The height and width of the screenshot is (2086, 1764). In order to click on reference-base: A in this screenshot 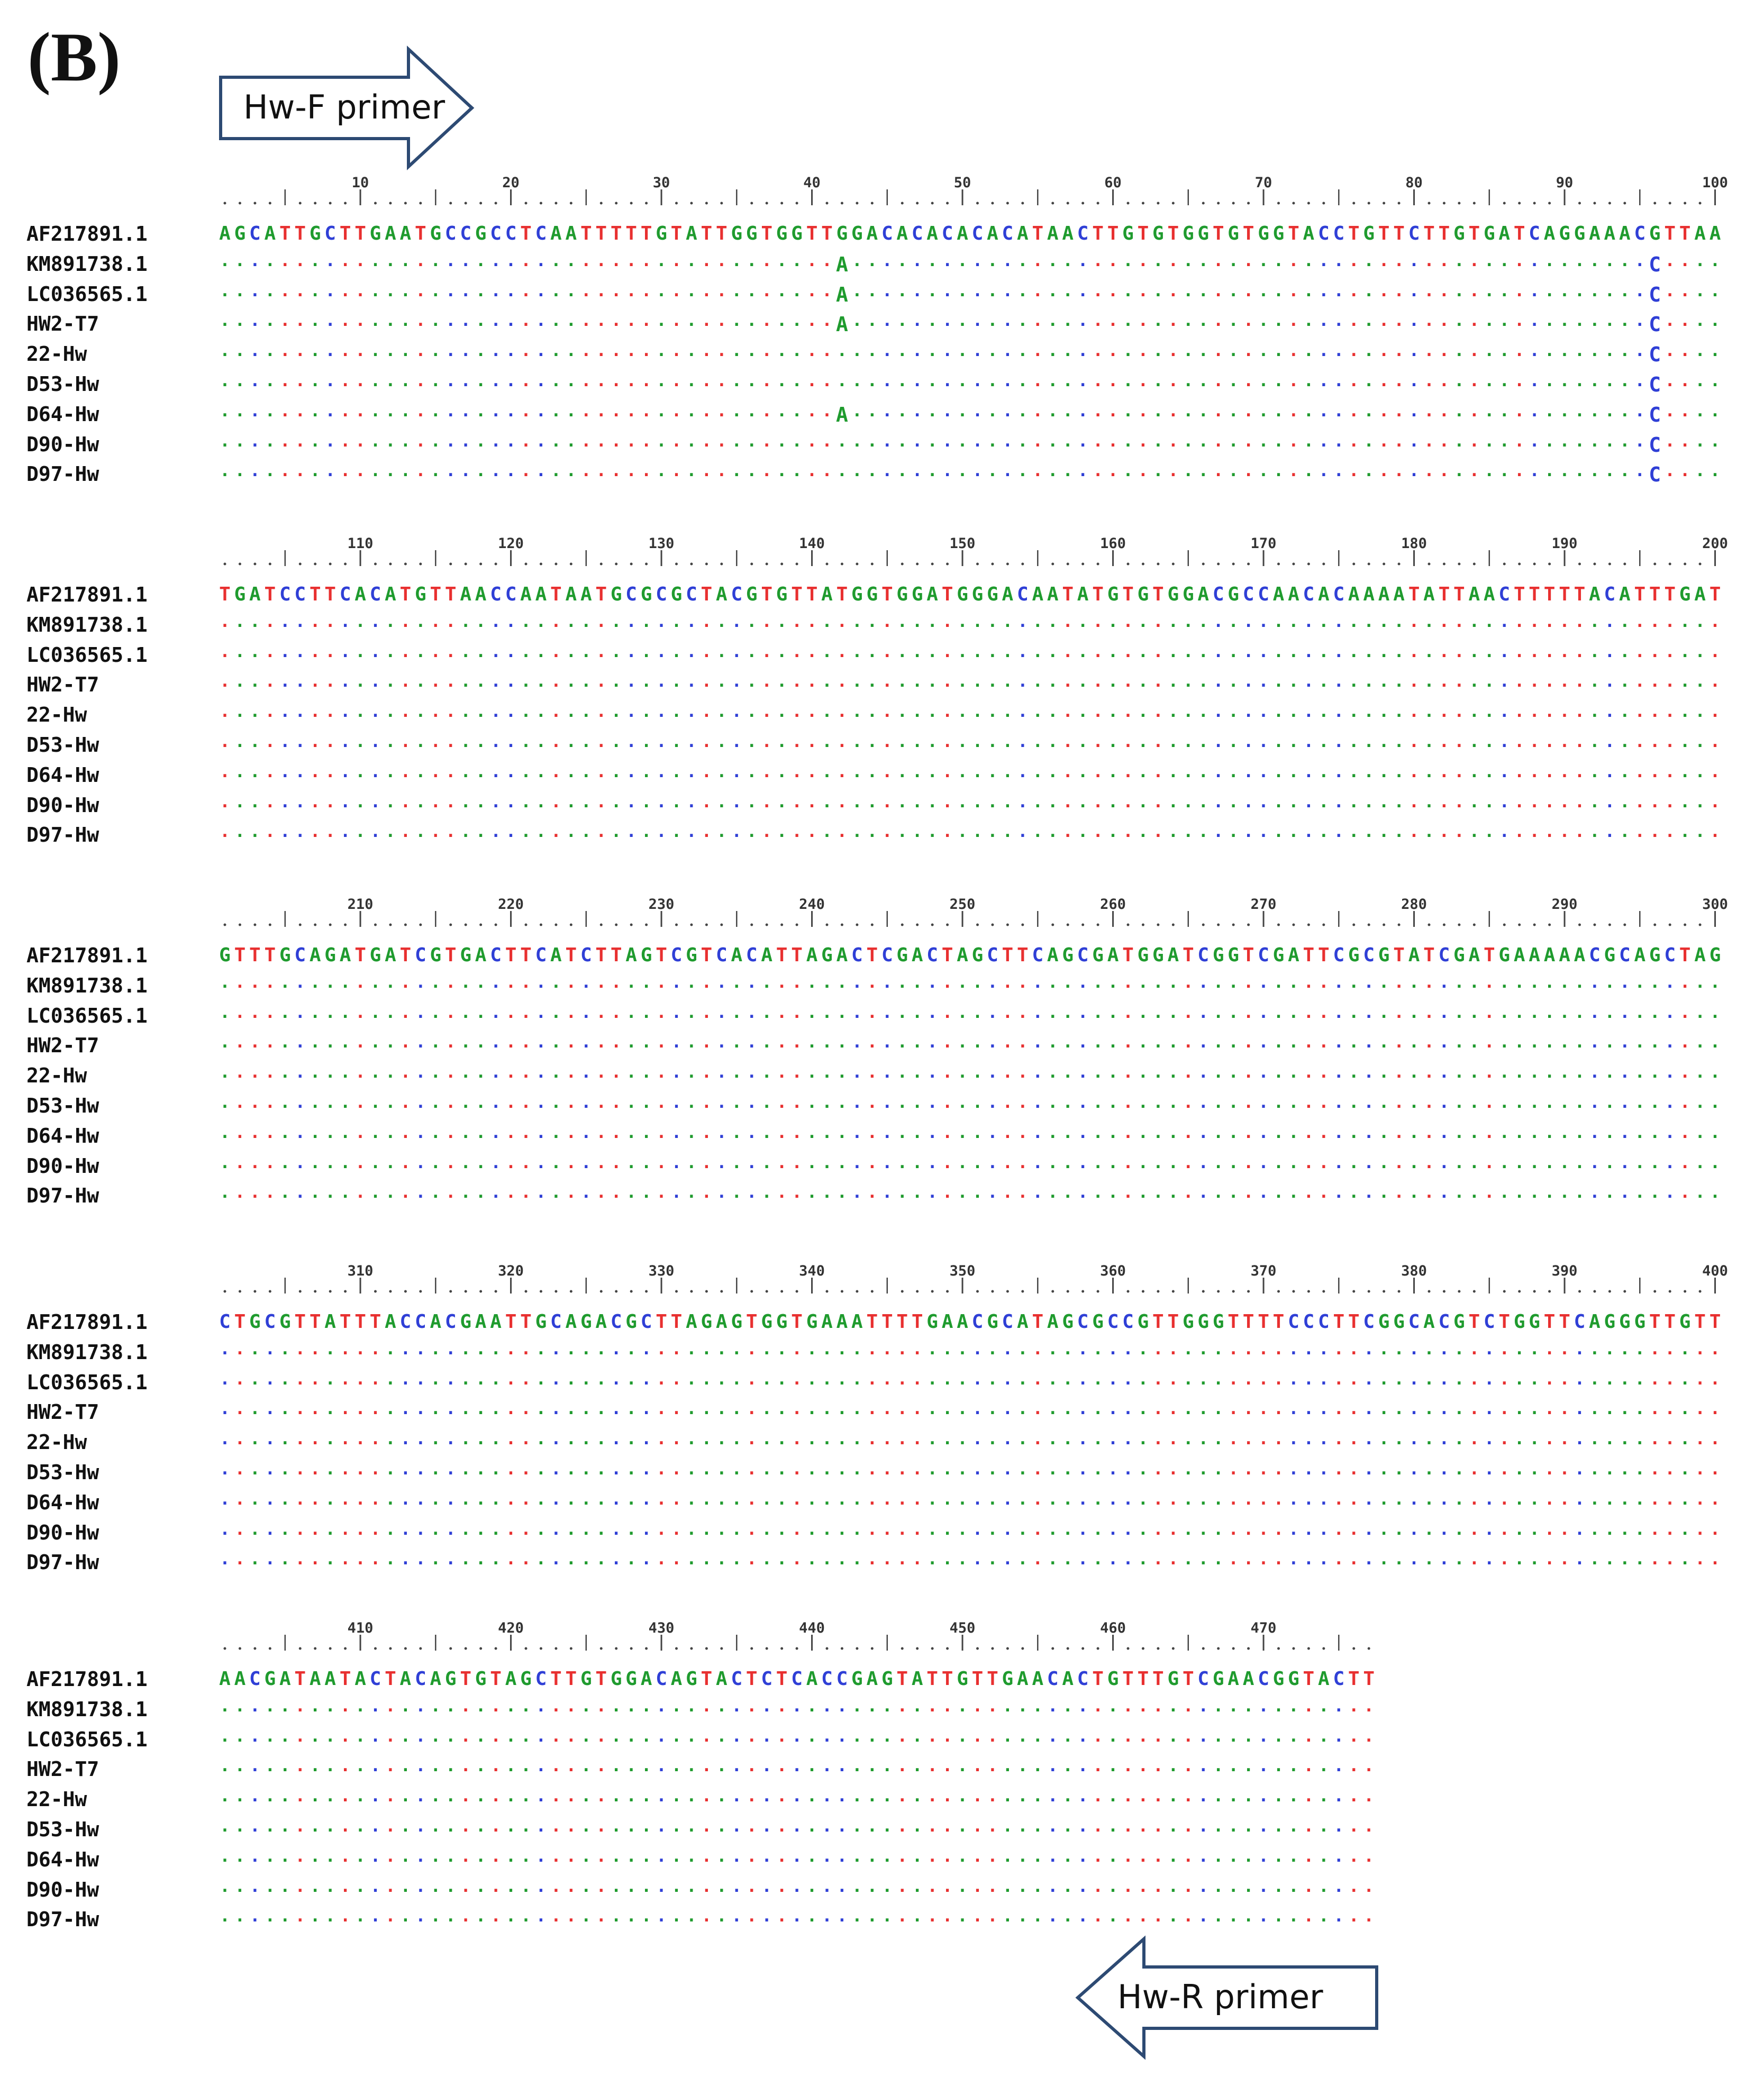, I will do `click(962, 955)`.